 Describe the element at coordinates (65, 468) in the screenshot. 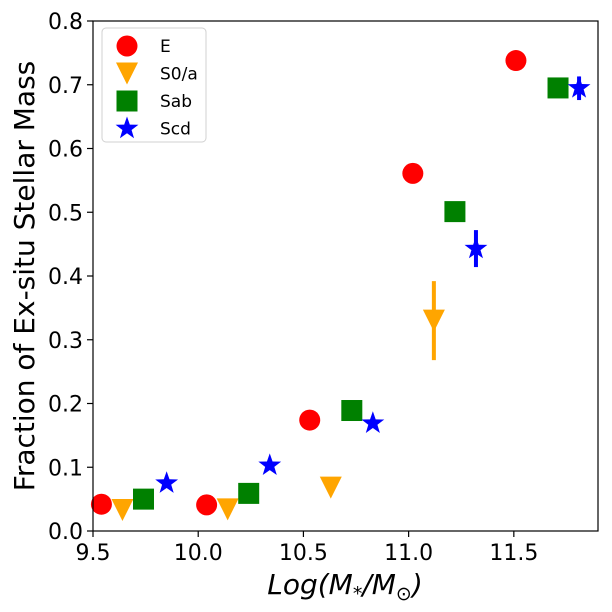

I see `y-tick-label: 0.1` at that location.